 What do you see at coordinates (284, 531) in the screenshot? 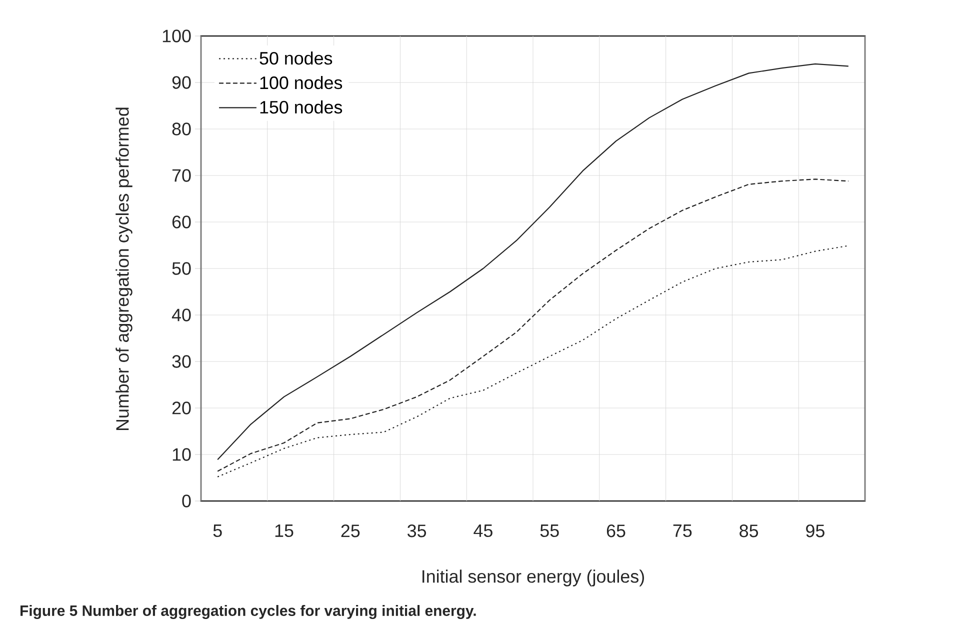
I see `x-tick-label: 15` at bounding box center [284, 531].